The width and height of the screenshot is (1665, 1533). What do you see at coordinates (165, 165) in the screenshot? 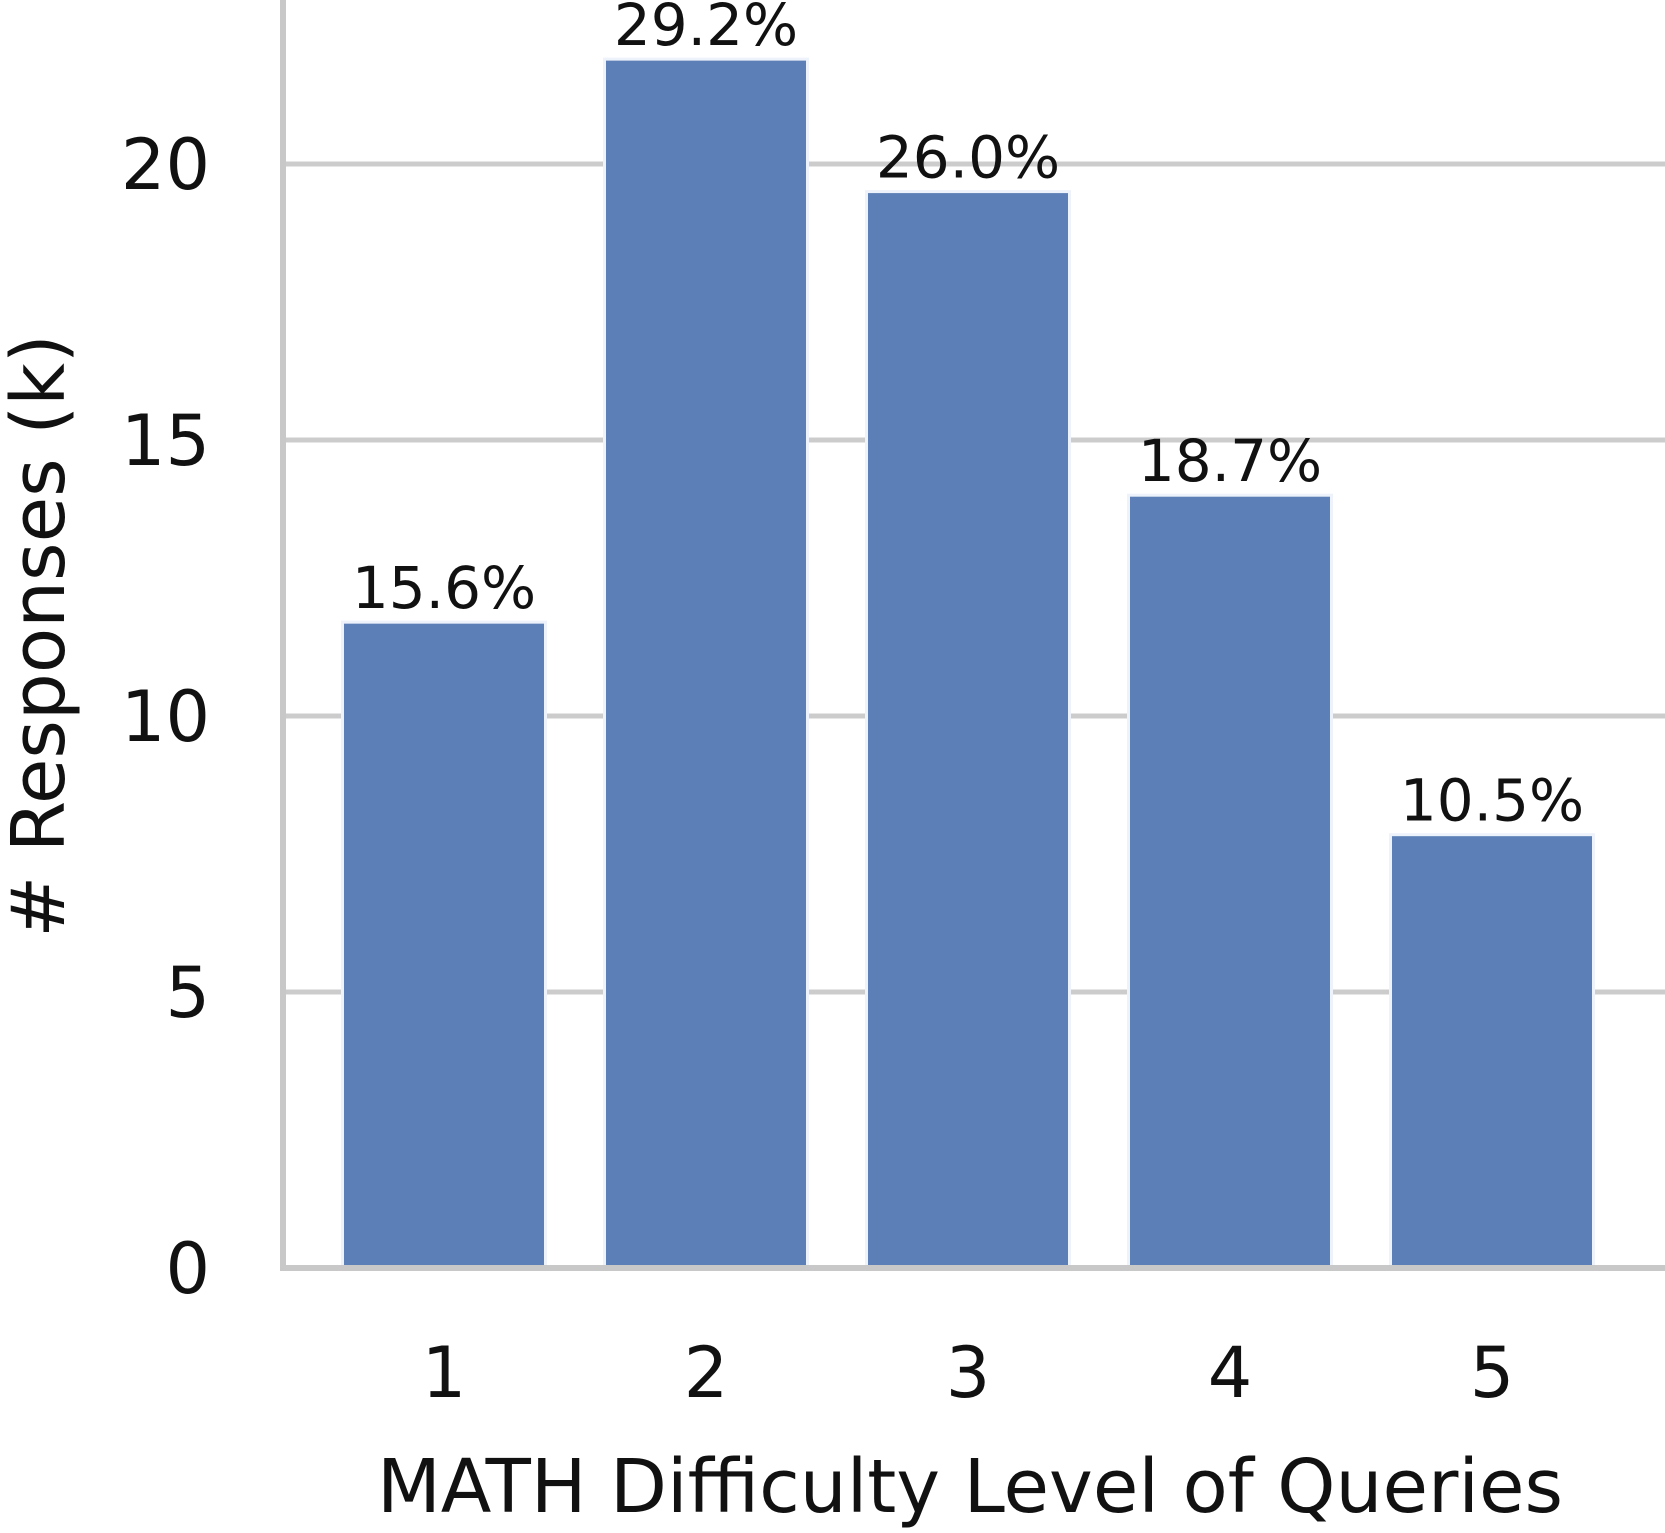
I see `y-tick-label-20: 20` at bounding box center [165, 165].